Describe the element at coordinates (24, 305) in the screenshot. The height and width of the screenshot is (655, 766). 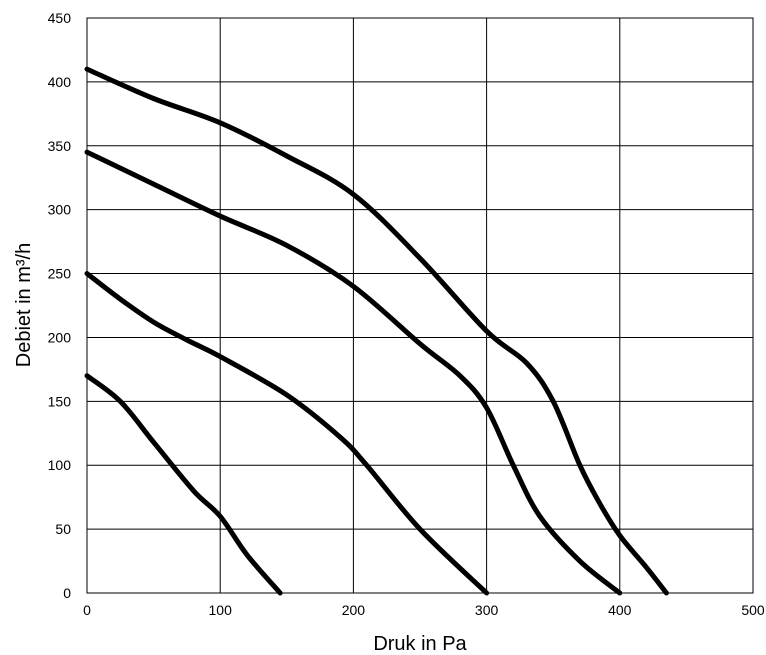
I see `y-axis-title: Debiet in m³/h` at that location.